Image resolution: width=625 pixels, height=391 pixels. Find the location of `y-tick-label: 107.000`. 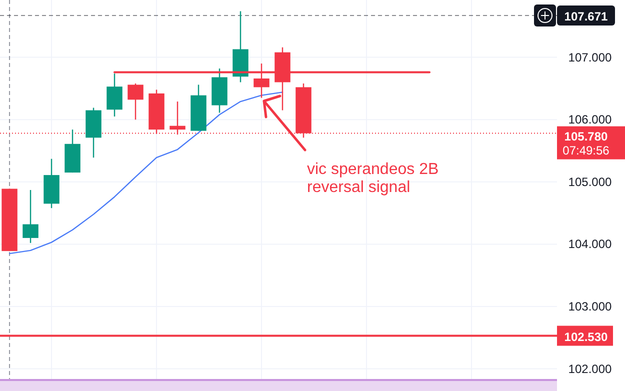

y-tick-label: 107.000 is located at coordinates (590, 57).